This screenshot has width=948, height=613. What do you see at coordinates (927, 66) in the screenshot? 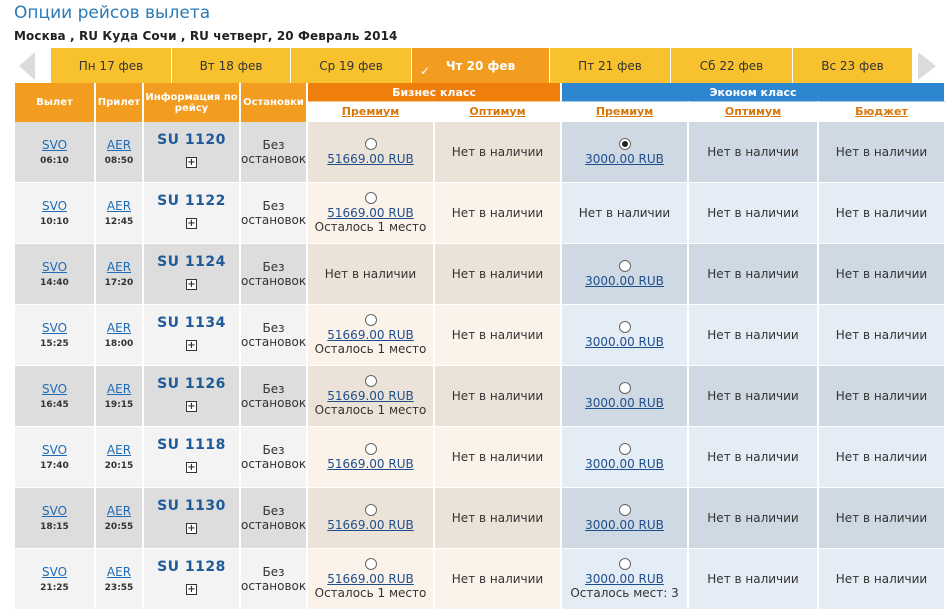
I see `next-dates-arrow-icon` at bounding box center [927, 66].